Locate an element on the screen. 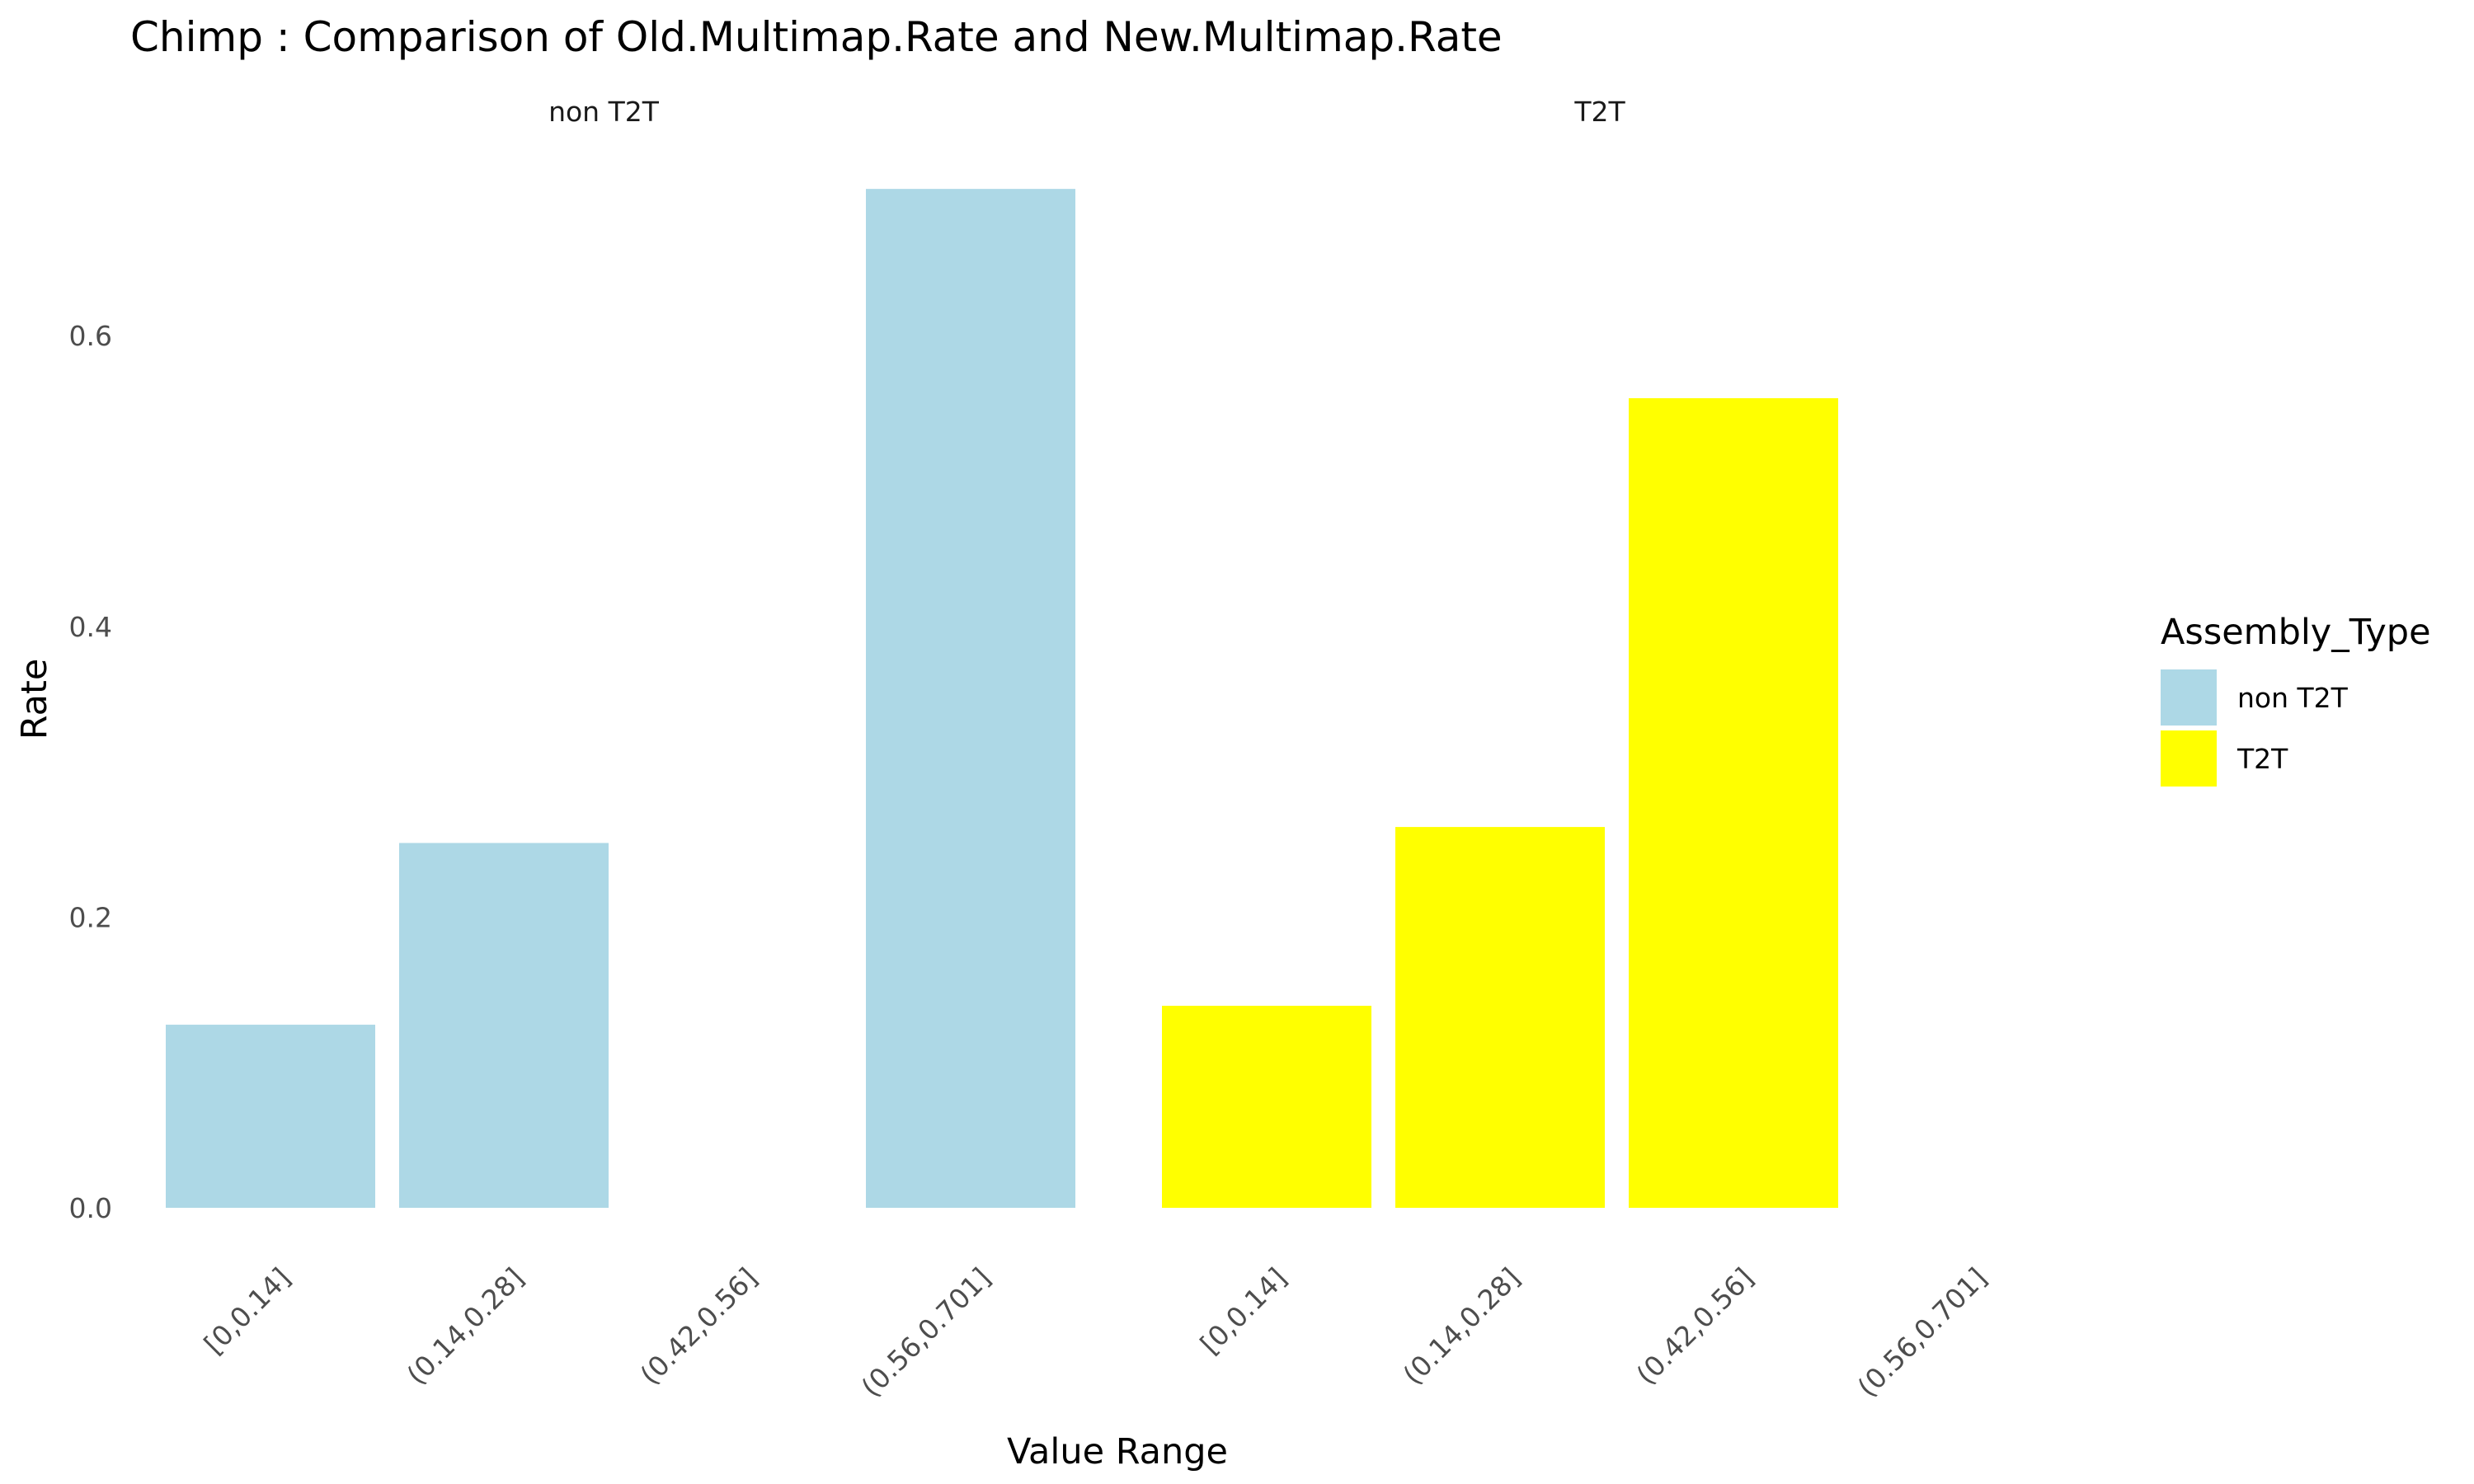  legend-label-1: non T2T is located at coordinates (2293, 698).